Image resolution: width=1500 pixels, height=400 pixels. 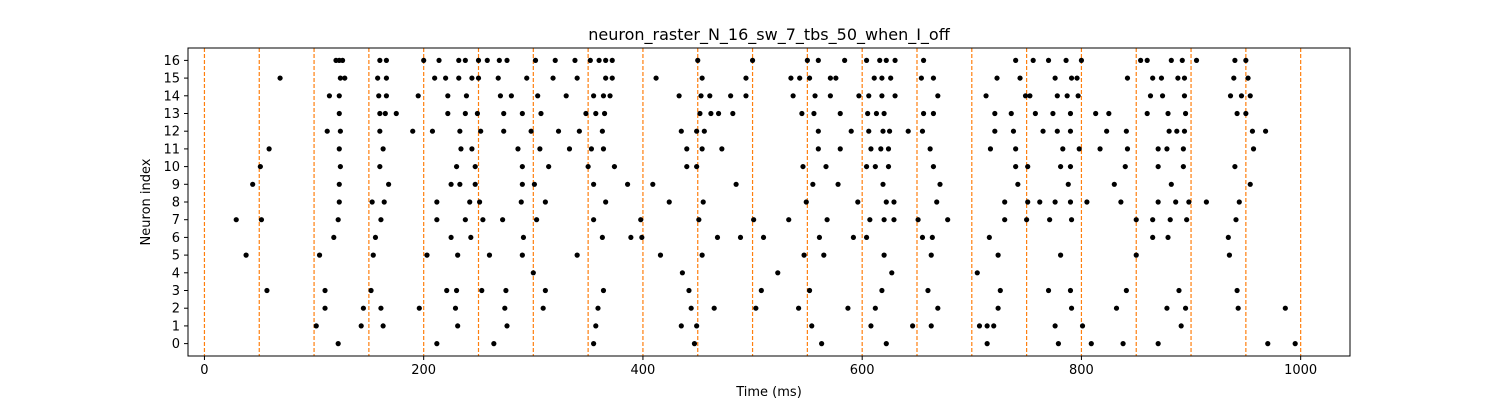 I want to click on y-tick-label: 5, so click(x=176, y=256).